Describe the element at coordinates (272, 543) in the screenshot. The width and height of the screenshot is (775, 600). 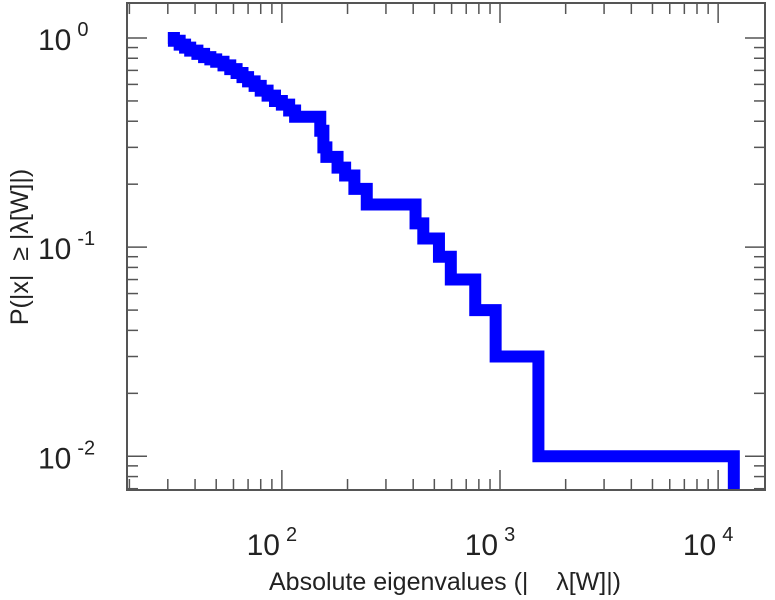
I see `x-tick-label: 10 2` at that location.